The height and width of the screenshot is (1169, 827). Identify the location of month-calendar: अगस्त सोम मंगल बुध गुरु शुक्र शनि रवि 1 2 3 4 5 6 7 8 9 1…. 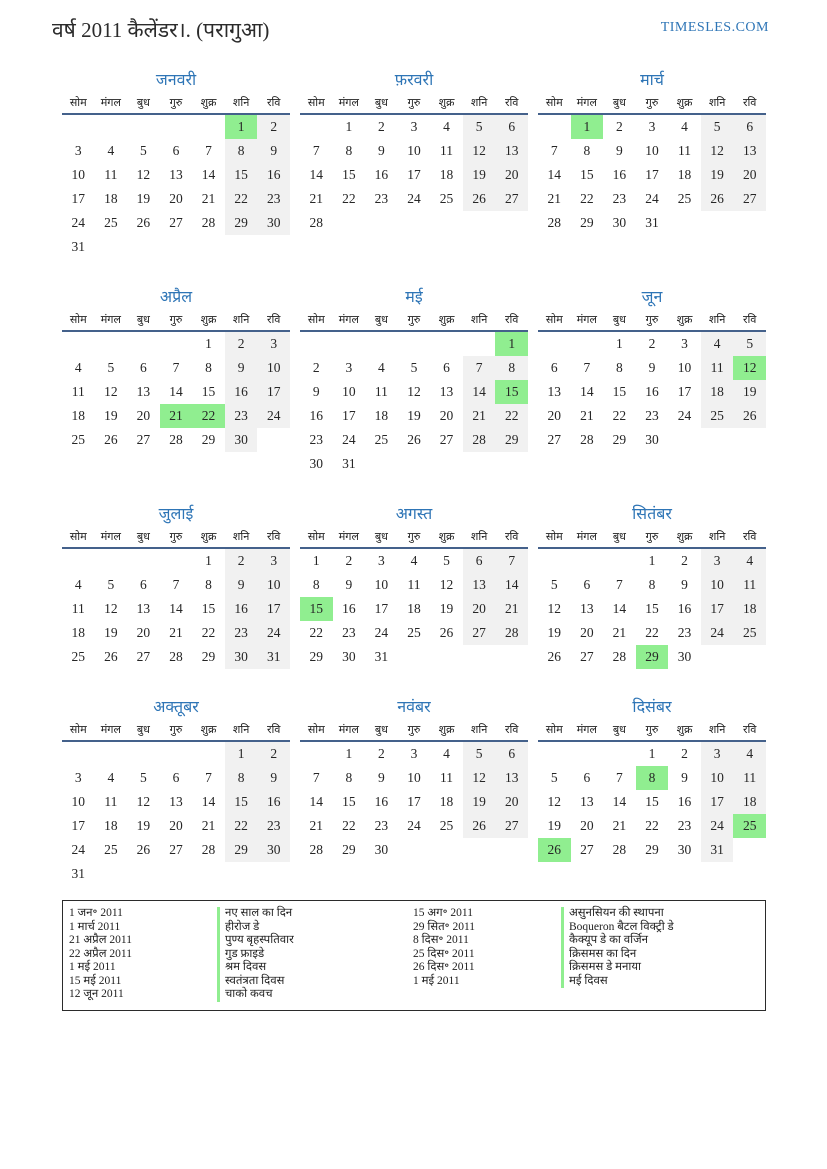
(414, 585).